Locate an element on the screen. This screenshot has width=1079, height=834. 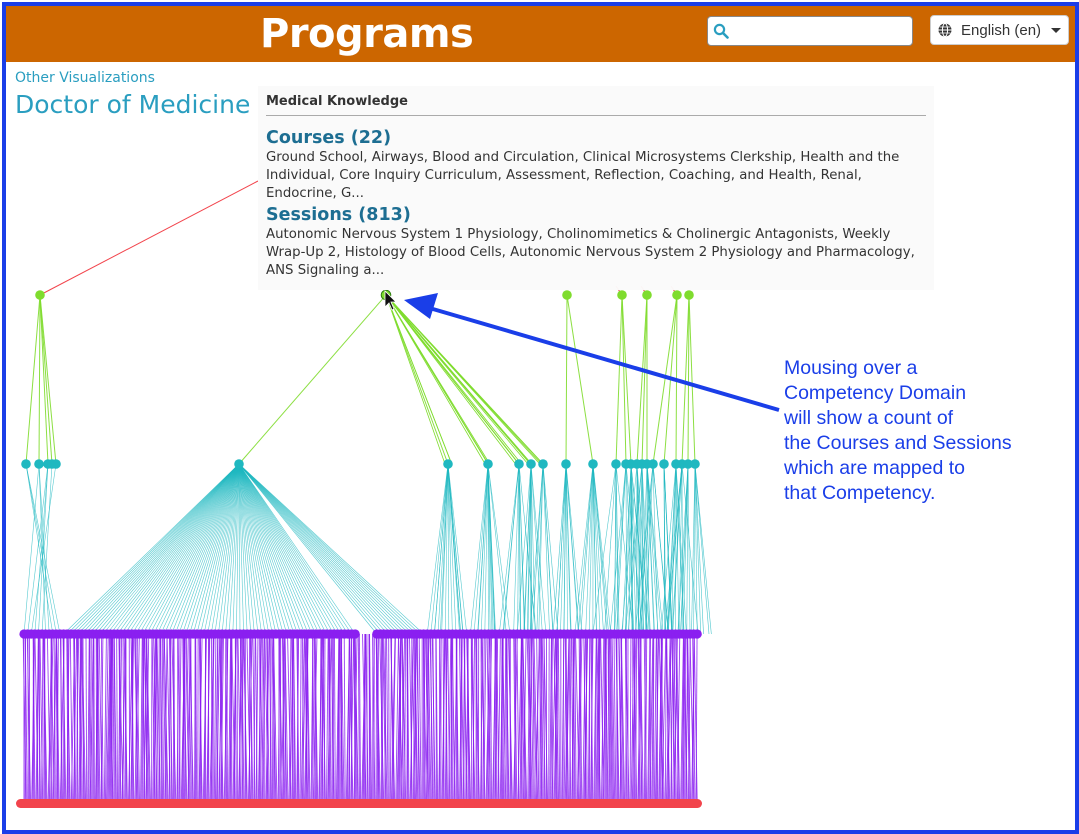
other-visualizations-link: Other Visualizations is located at coordinates (85, 78).